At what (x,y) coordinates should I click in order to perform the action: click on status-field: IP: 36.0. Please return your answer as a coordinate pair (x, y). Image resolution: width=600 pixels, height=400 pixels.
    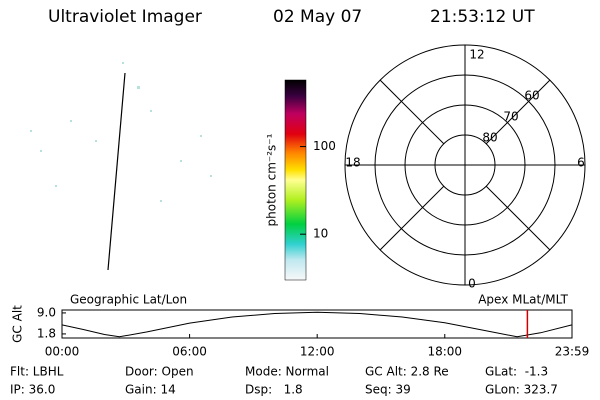
    Looking at the image, I should click on (32, 390).